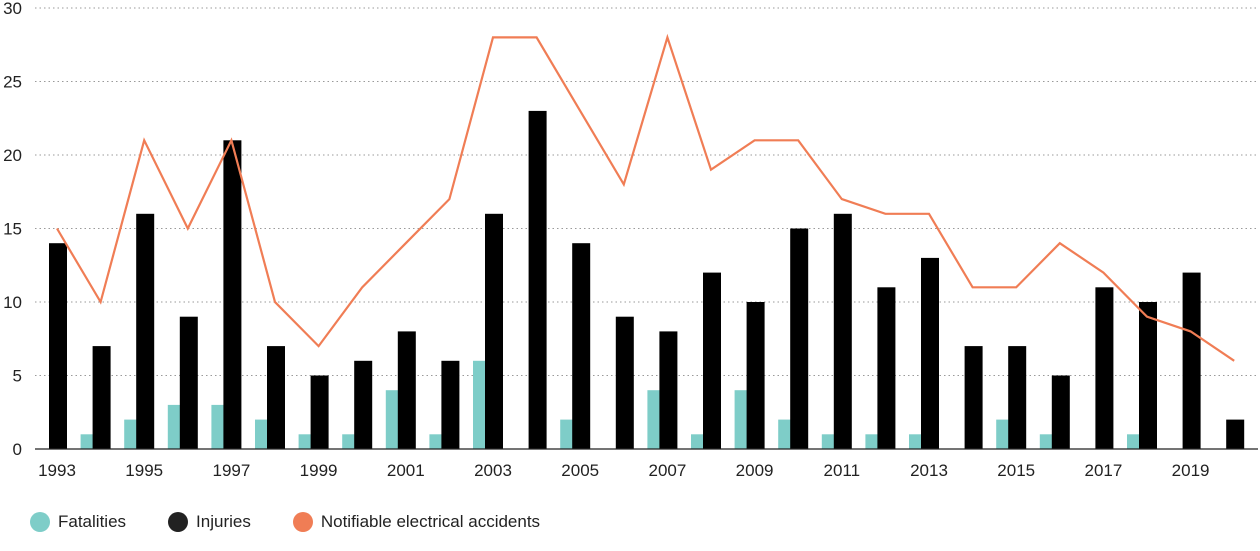 Image resolution: width=1260 pixels, height=551 pixels. Describe the element at coordinates (17, 376) in the screenshot. I see `y-tick-label: 5` at that location.